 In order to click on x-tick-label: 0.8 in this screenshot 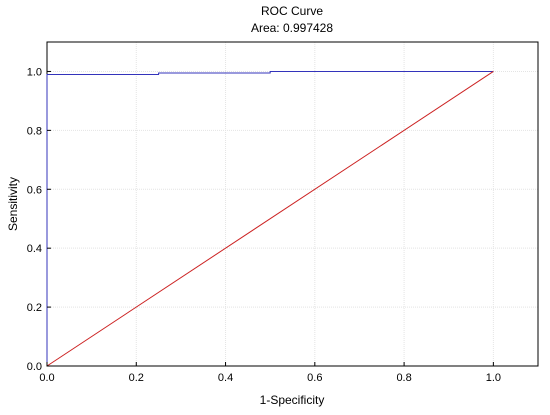, I will do `click(403, 378)`.